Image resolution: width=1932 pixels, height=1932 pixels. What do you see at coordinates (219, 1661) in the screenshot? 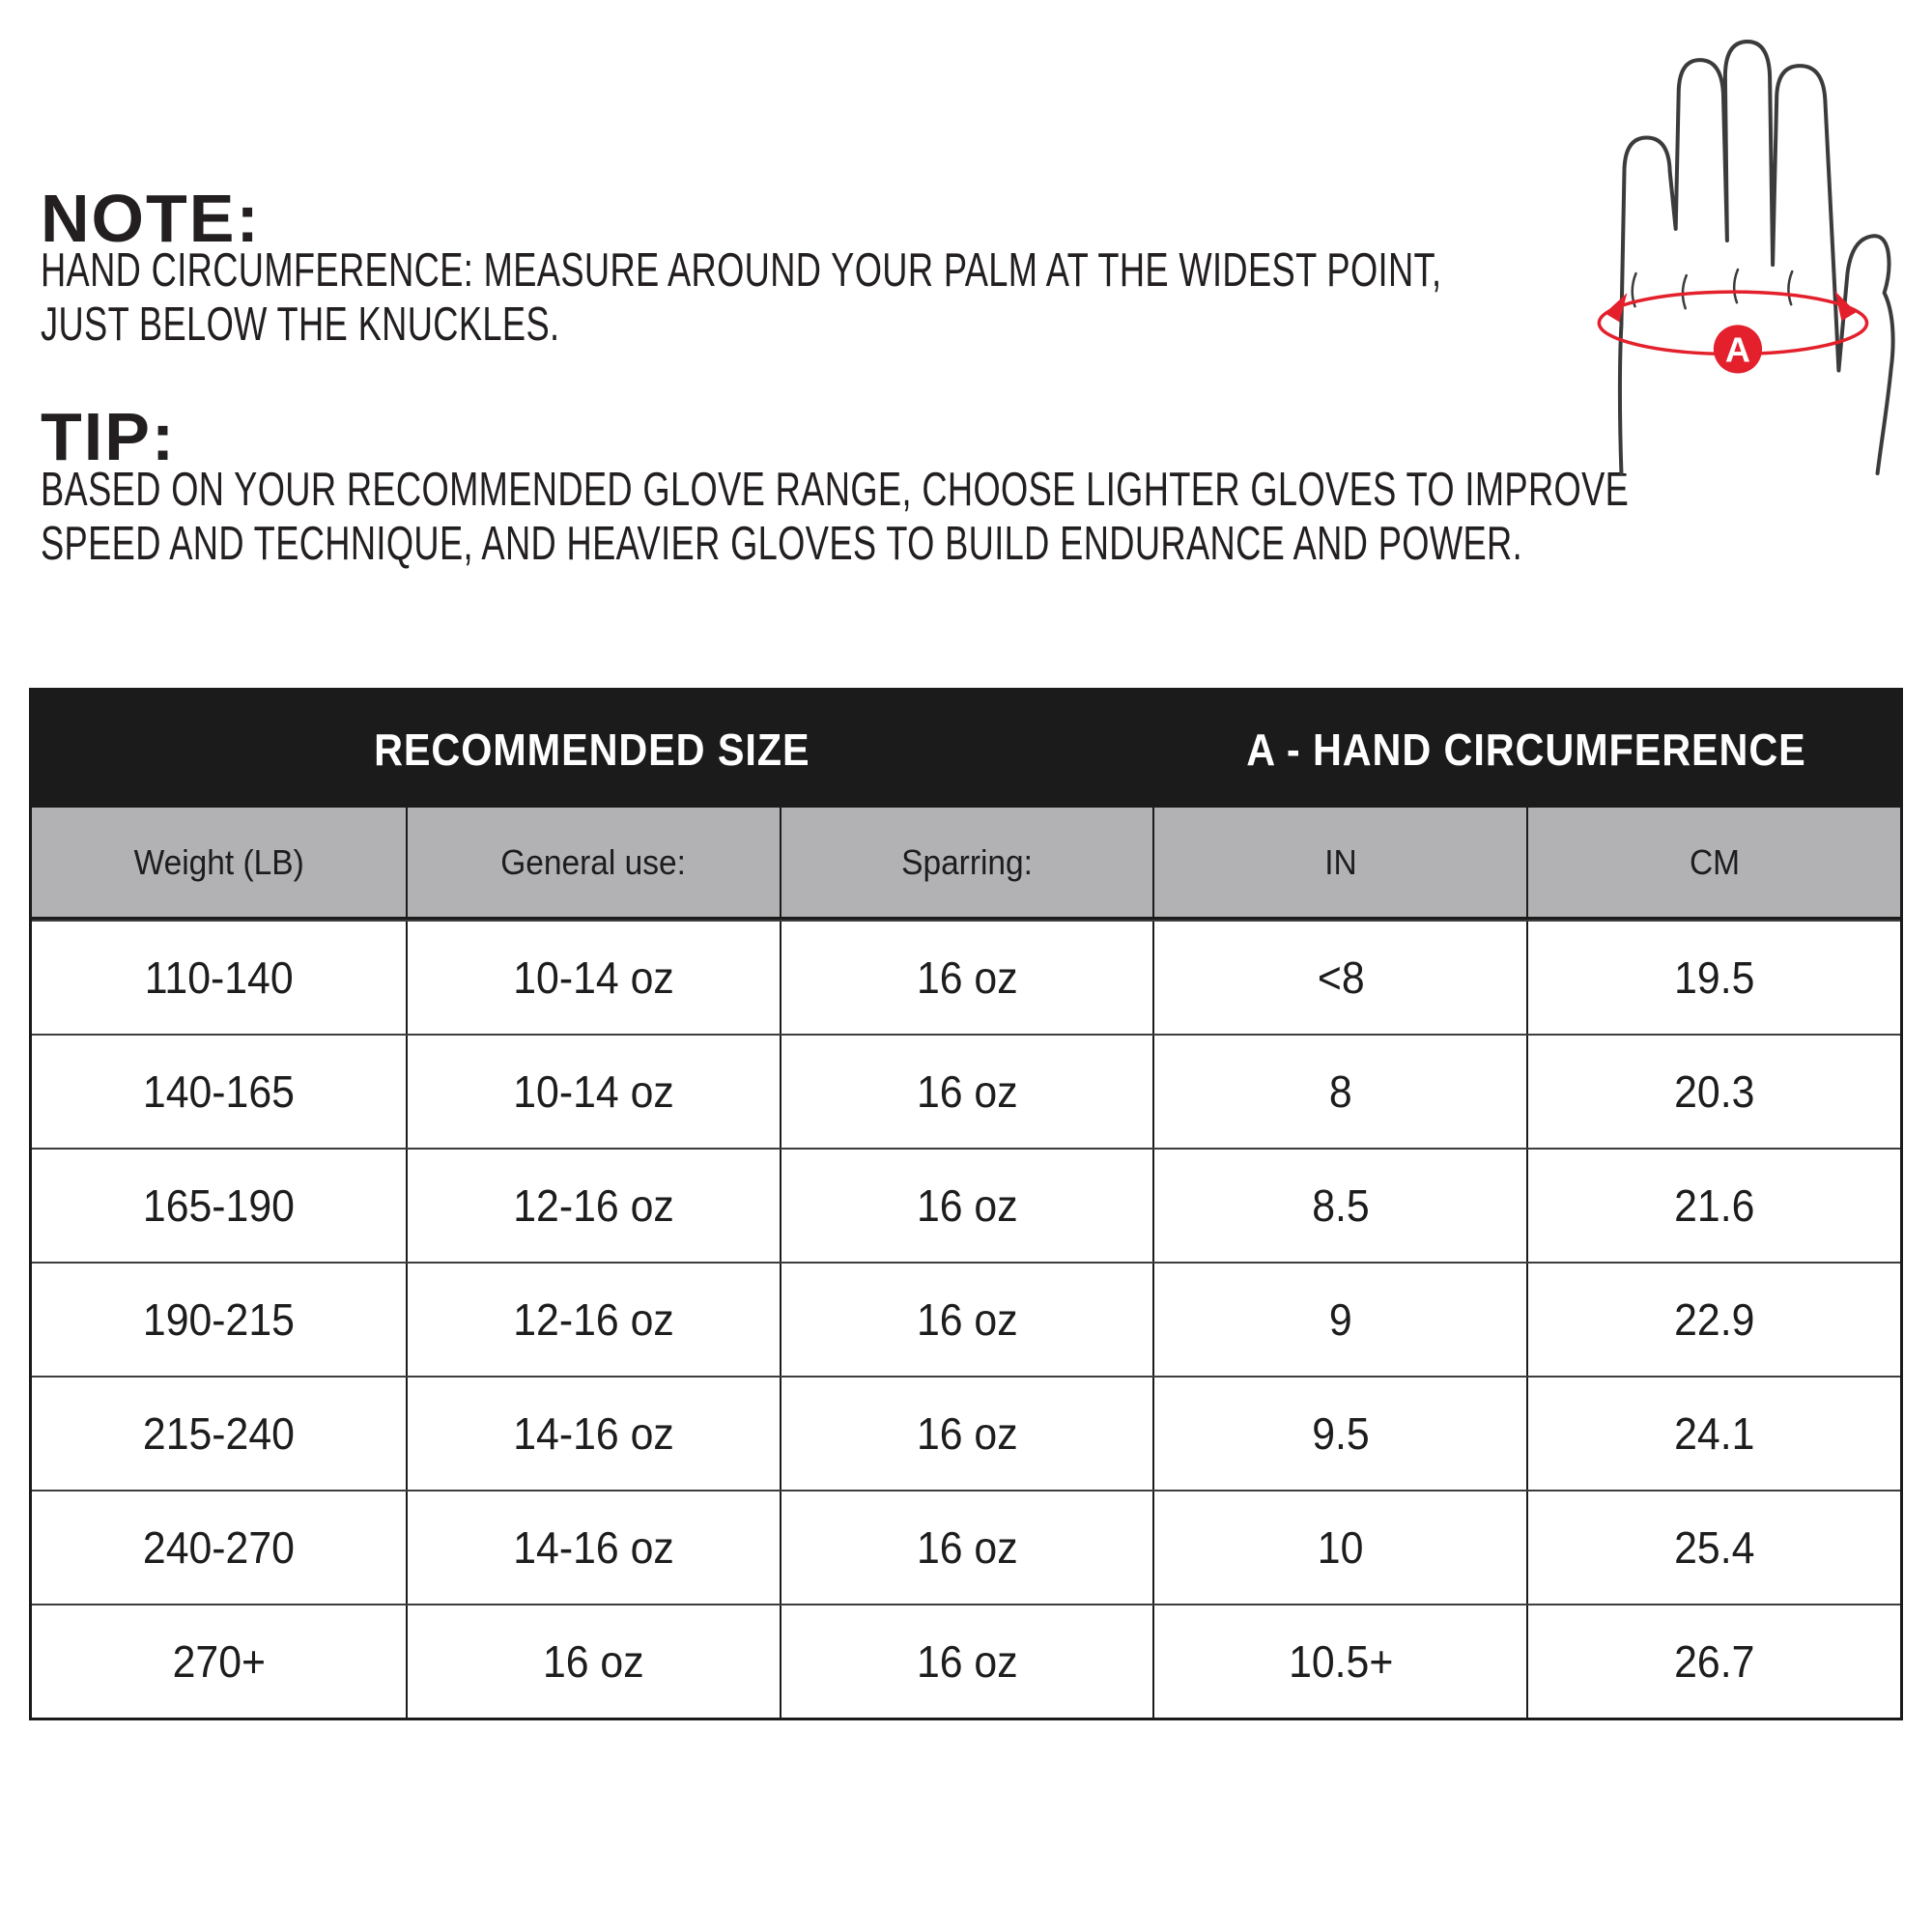
I see `table-cell: 270+` at bounding box center [219, 1661].